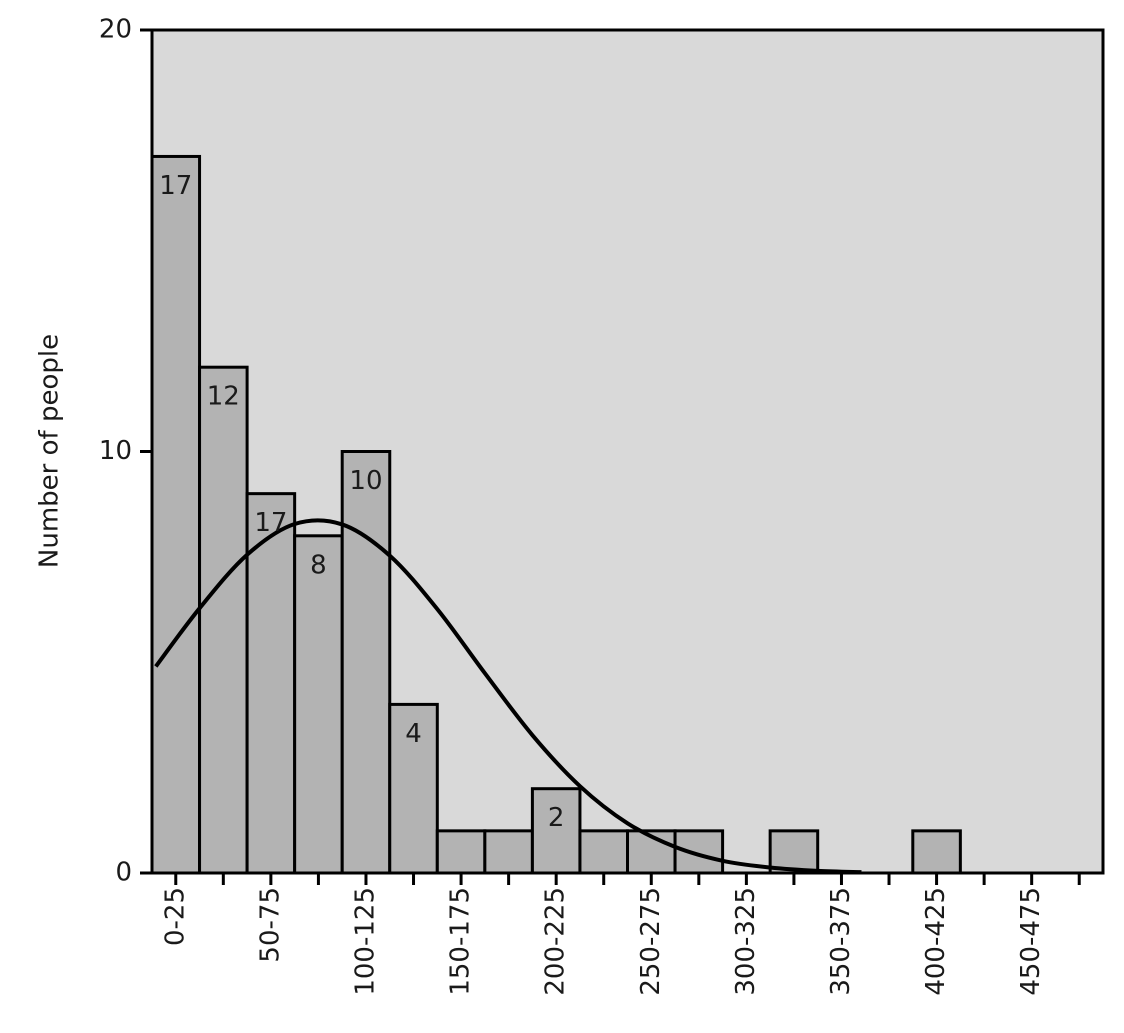 The width and height of the screenshot is (1124, 1033). What do you see at coordinates (746, 941) in the screenshot?
I see `x-tick-label: 300-325` at bounding box center [746, 941].